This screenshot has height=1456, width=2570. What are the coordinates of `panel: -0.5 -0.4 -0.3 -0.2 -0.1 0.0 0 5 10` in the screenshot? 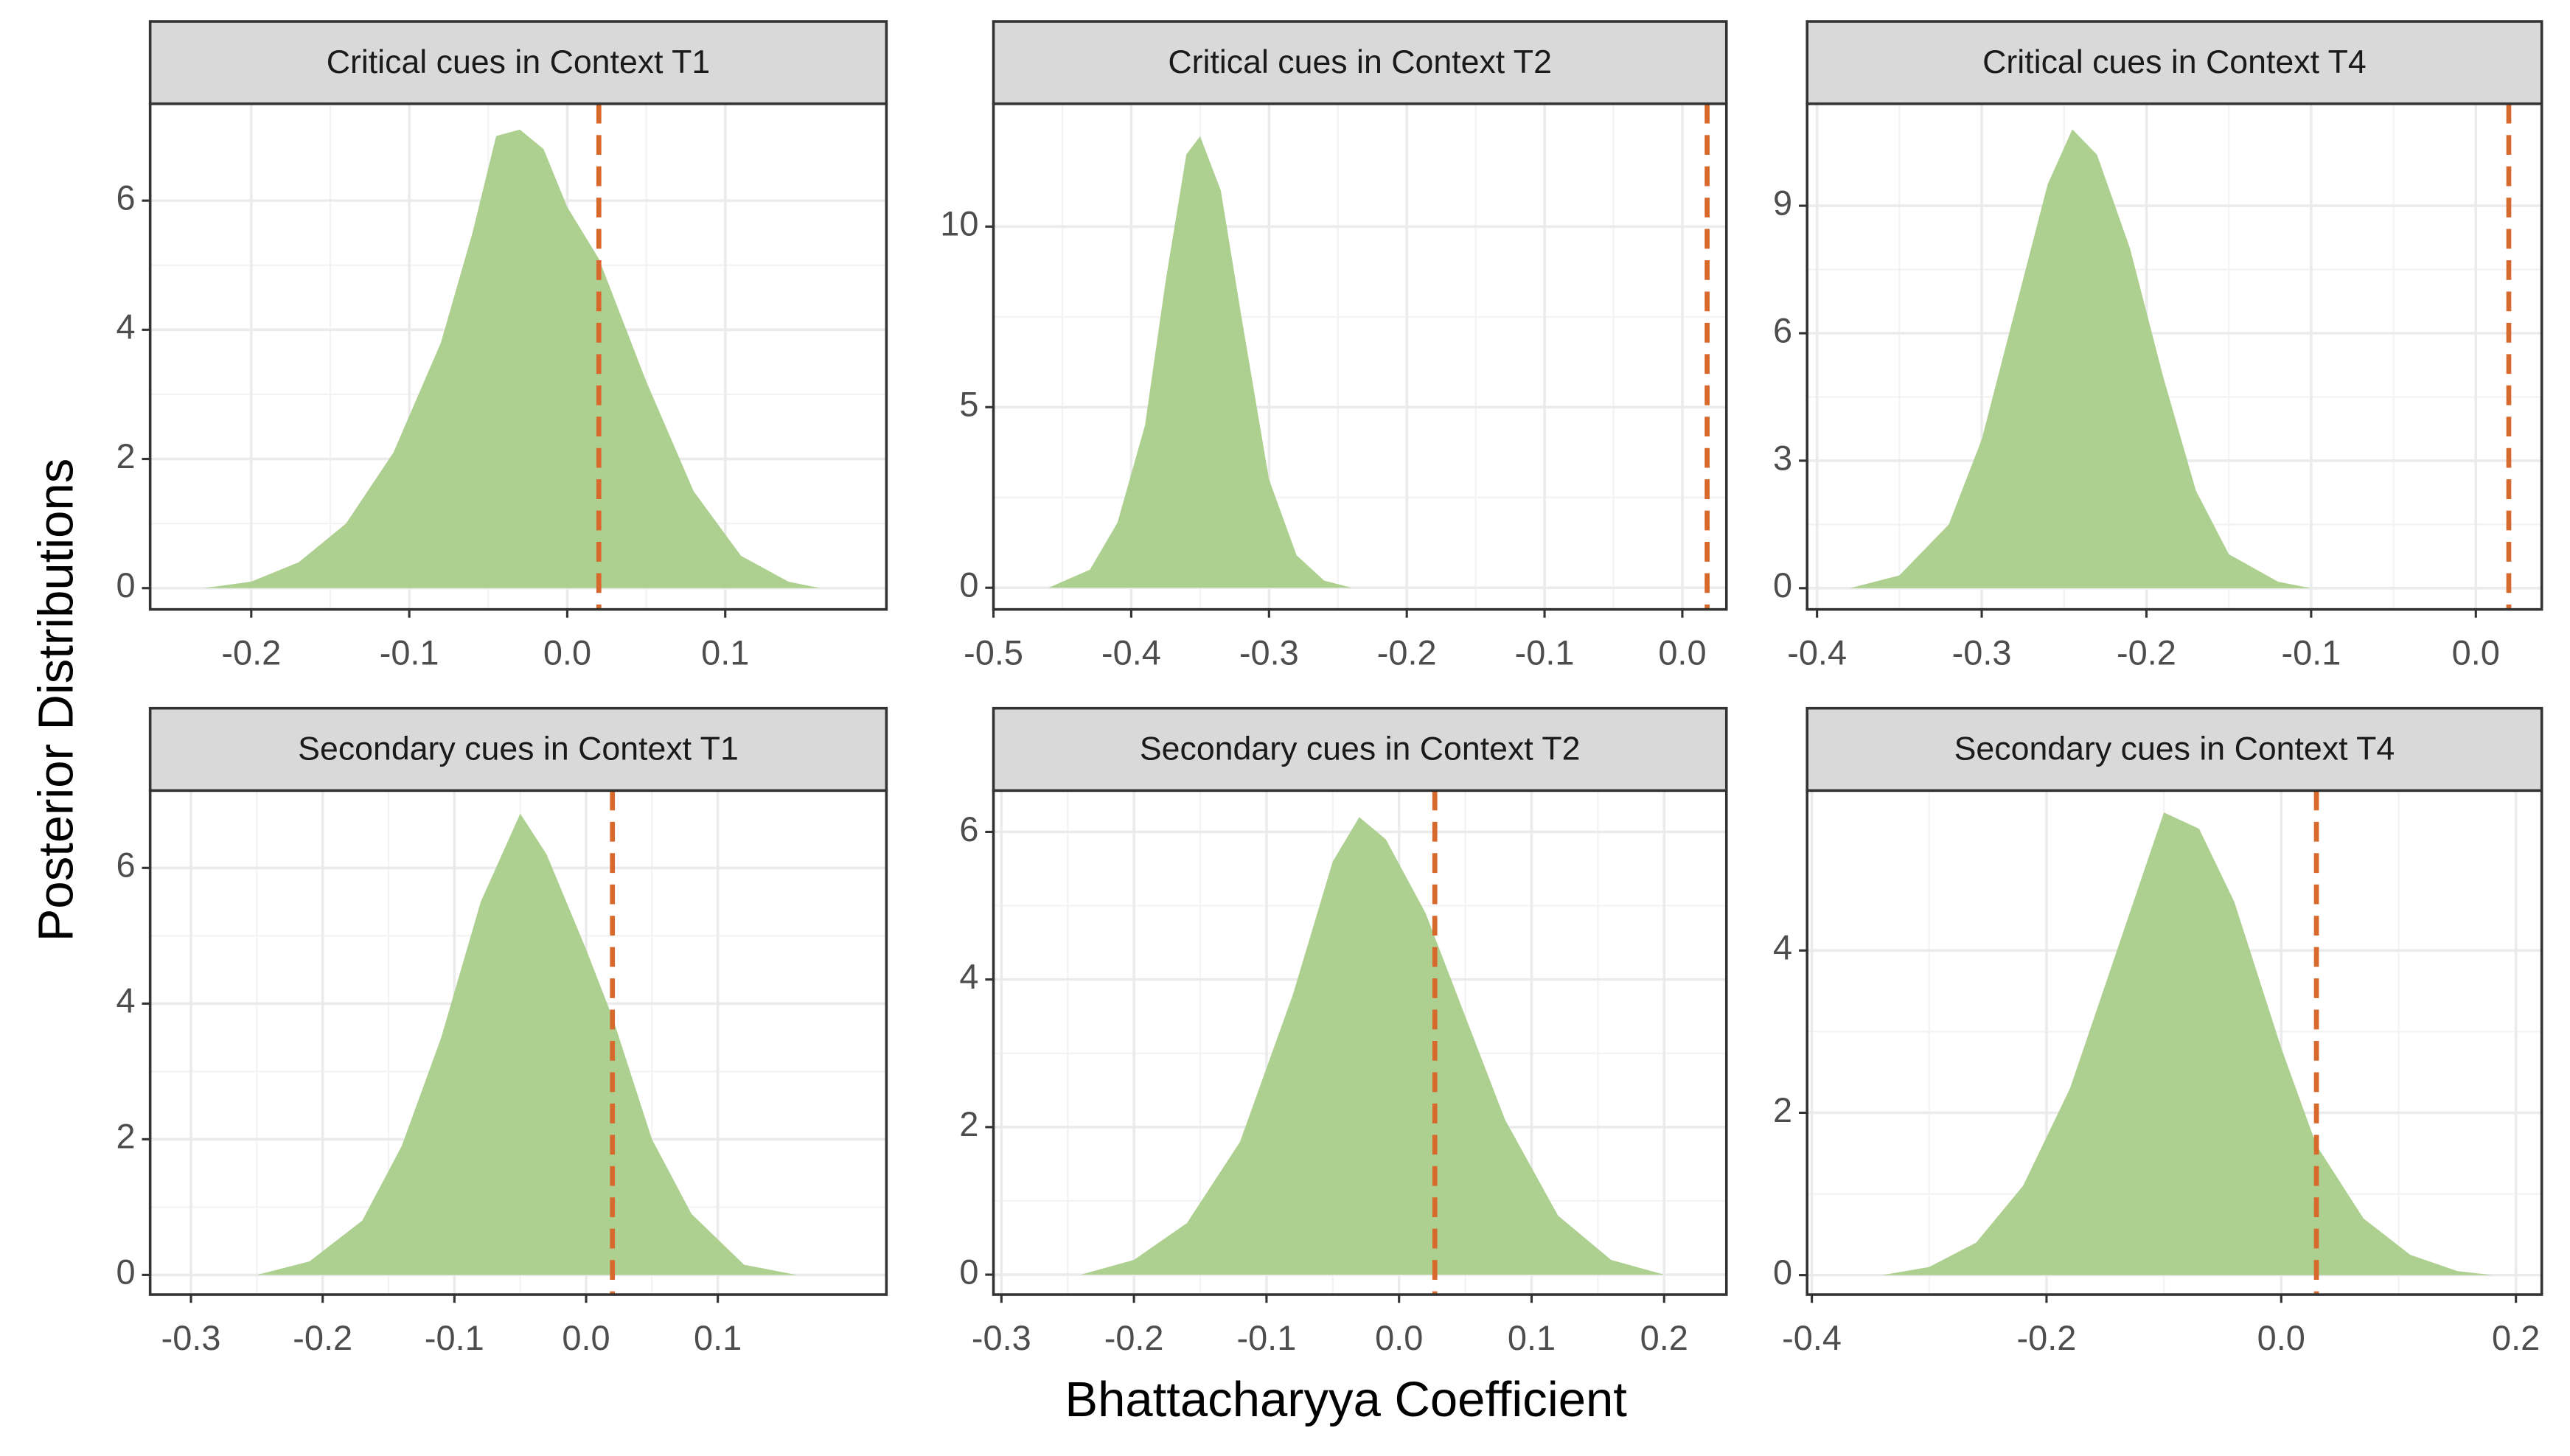 It's located at (1334, 387).